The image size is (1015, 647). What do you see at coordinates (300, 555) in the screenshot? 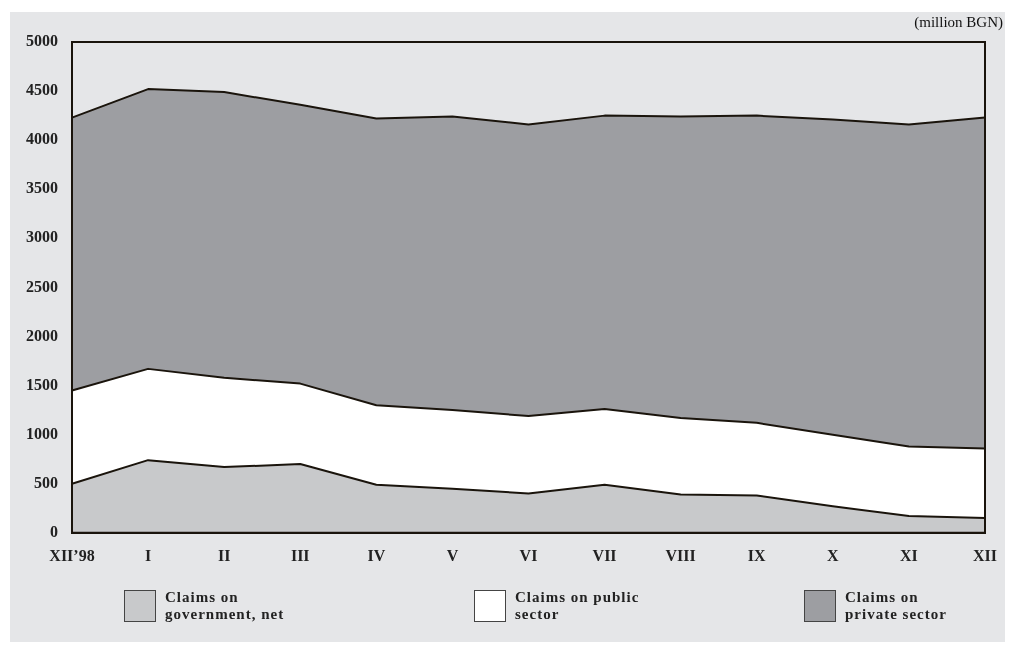
I see `x-tick-label: III` at bounding box center [300, 555].